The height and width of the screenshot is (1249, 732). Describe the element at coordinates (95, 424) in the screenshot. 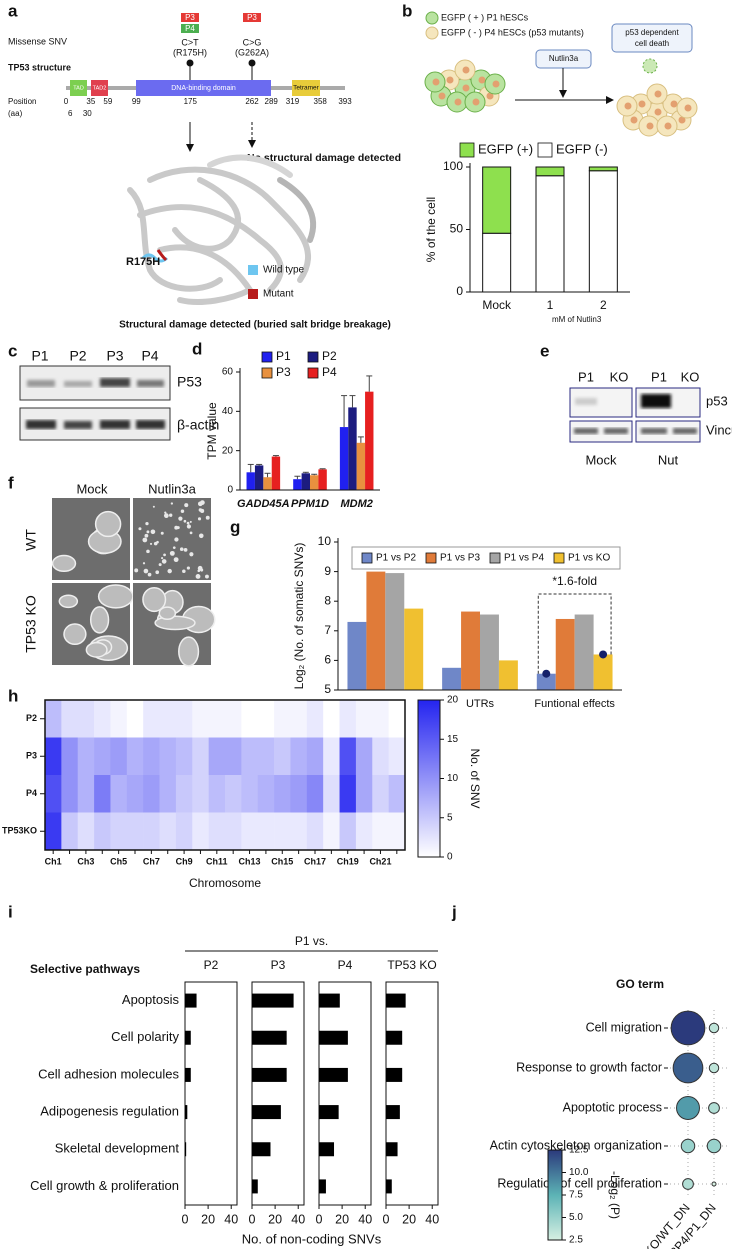

I see `blot-bands` at that location.